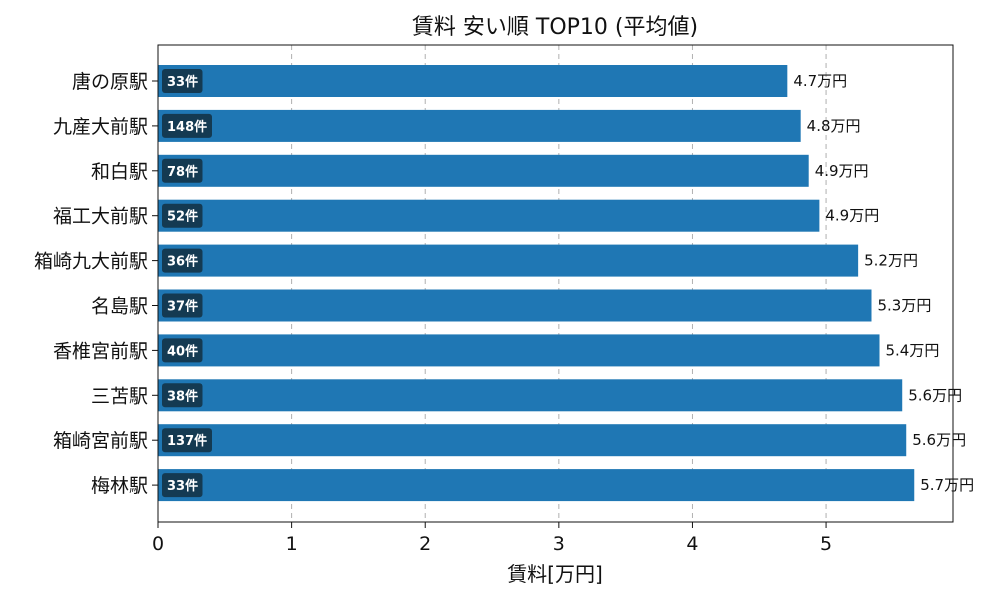 Image resolution: width=1000 pixels, height=600 pixels. I want to click on count-label: 37件, so click(182, 307).